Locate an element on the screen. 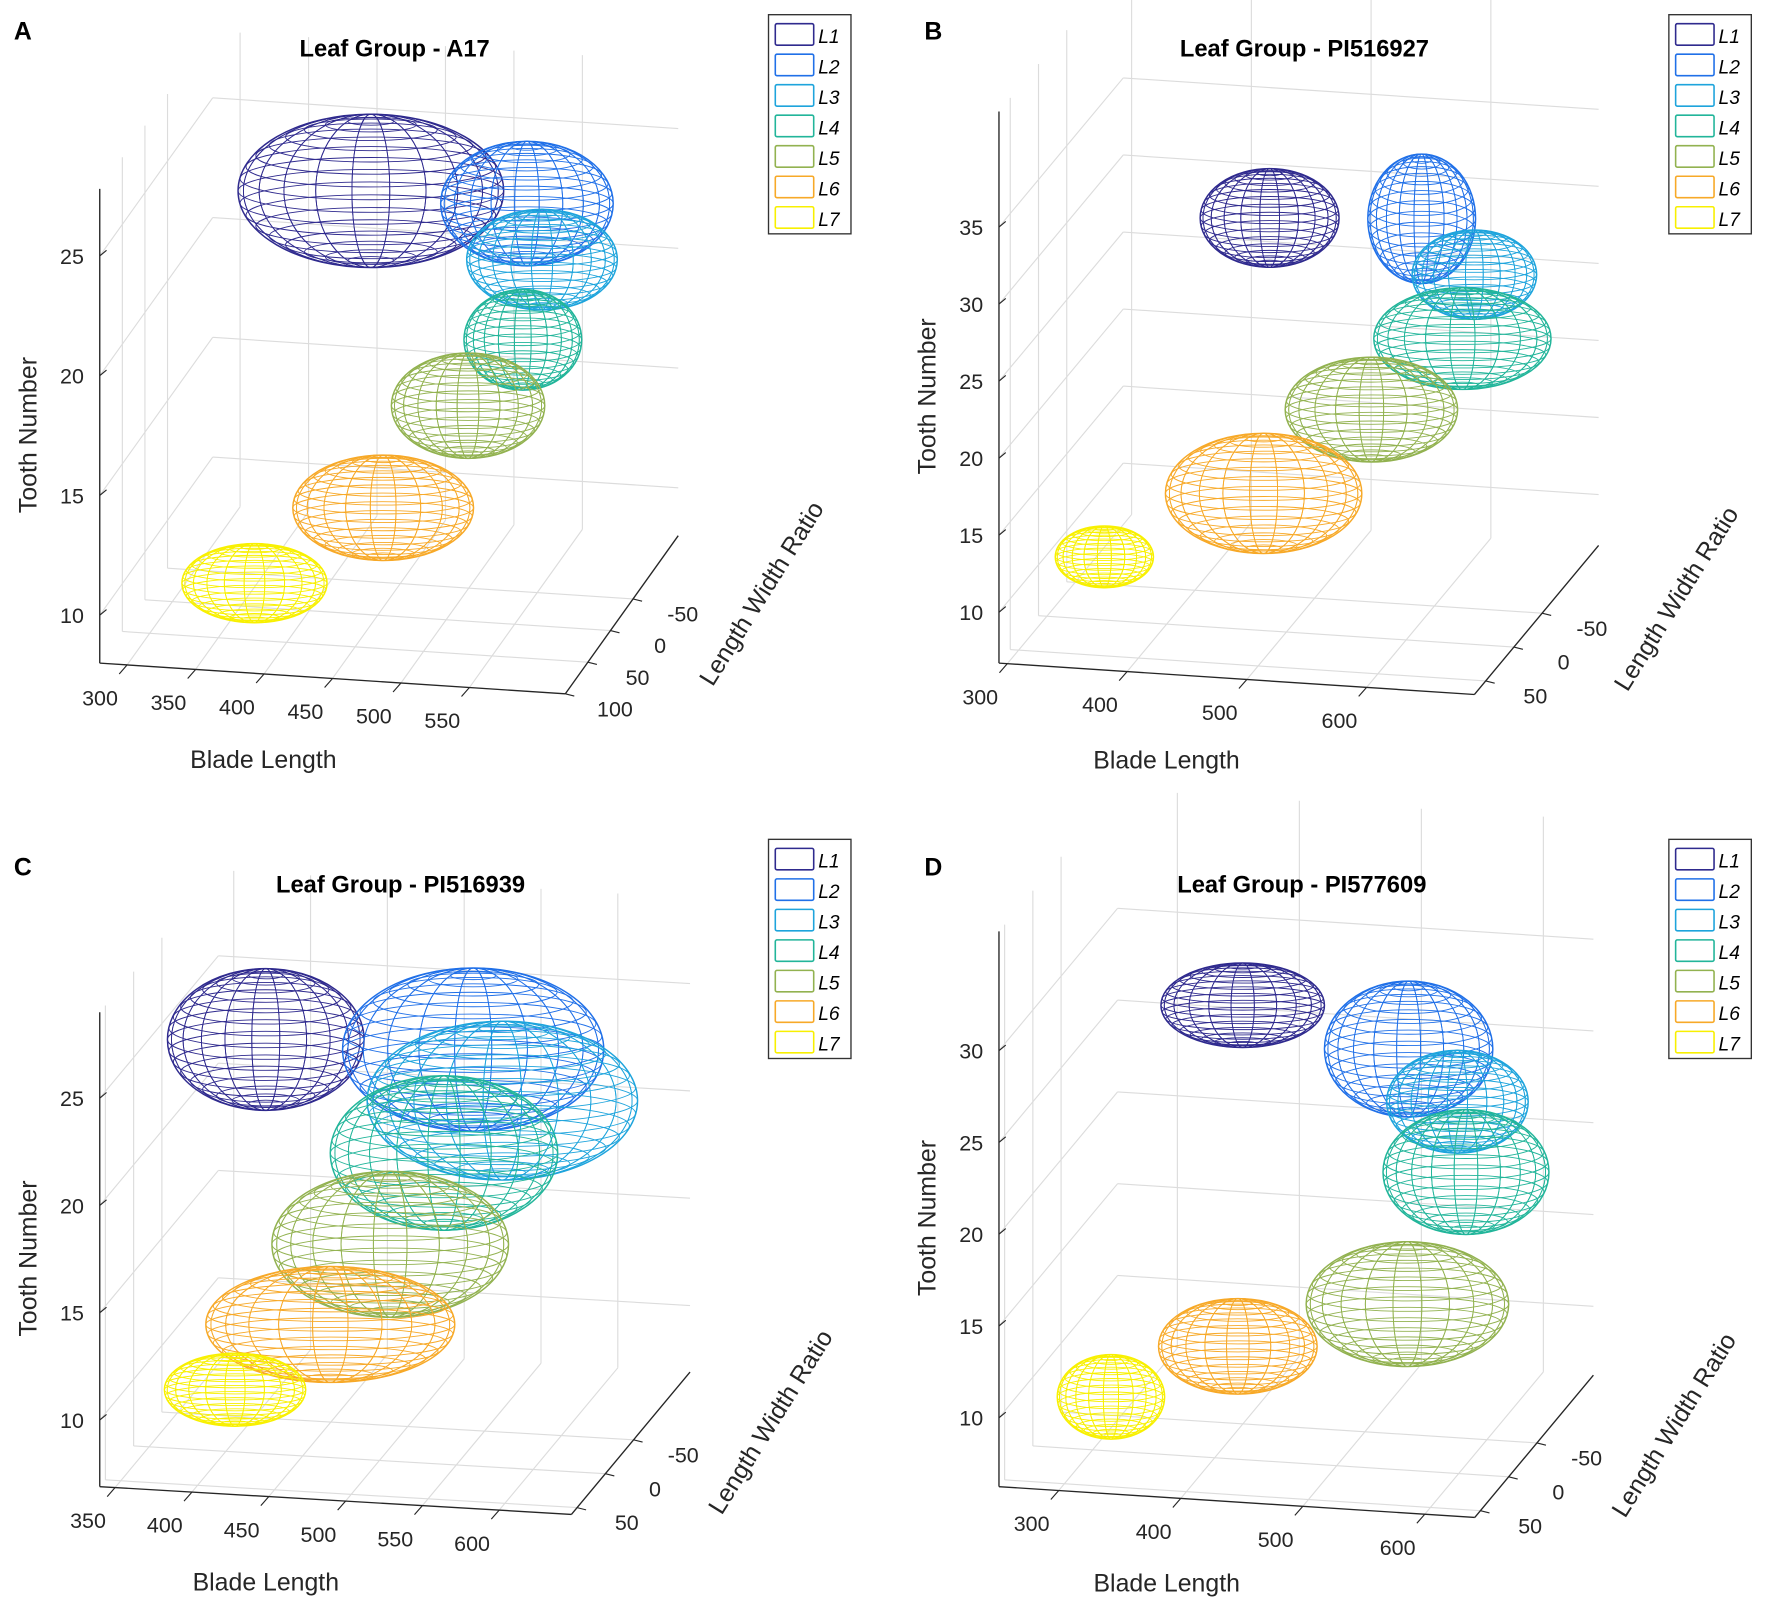 Image resolution: width=1772 pixels, height=1603 pixels. legend-label: L4 is located at coordinates (1729, 953).